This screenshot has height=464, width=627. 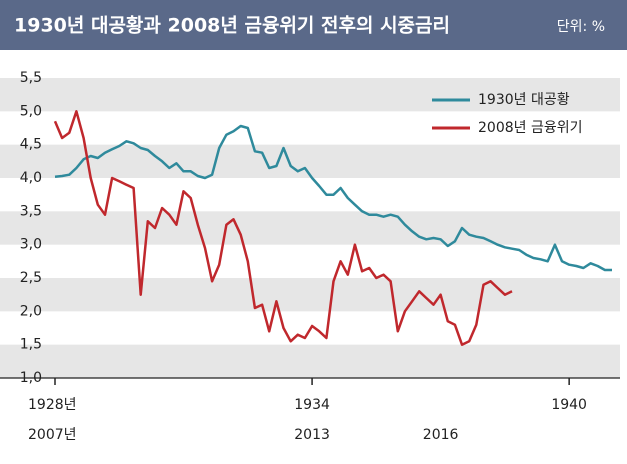 What do you see at coordinates (312, 435) in the screenshot?
I see `x-tick-label: 2013` at bounding box center [312, 435].